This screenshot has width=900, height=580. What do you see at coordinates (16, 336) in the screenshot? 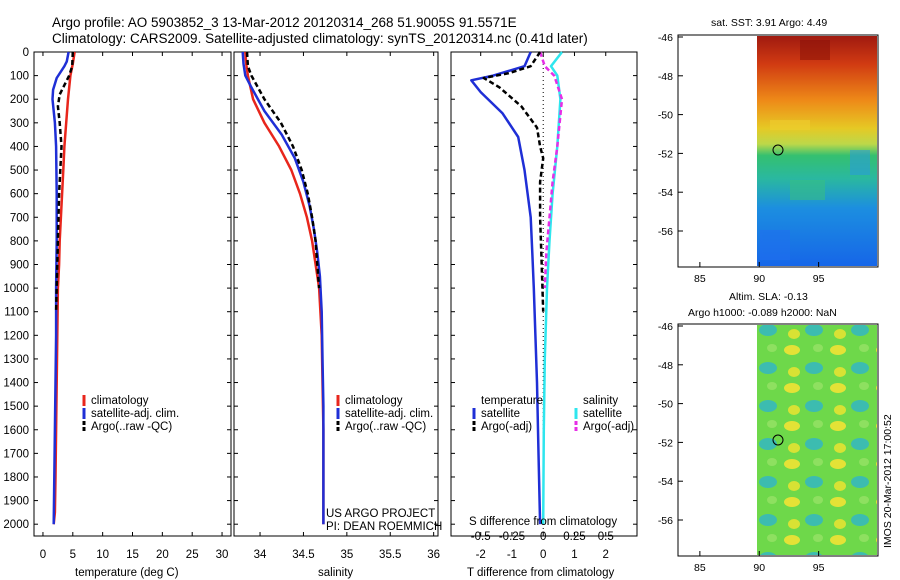
I see `pressure-tick-label: 1200` at bounding box center [16, 336].